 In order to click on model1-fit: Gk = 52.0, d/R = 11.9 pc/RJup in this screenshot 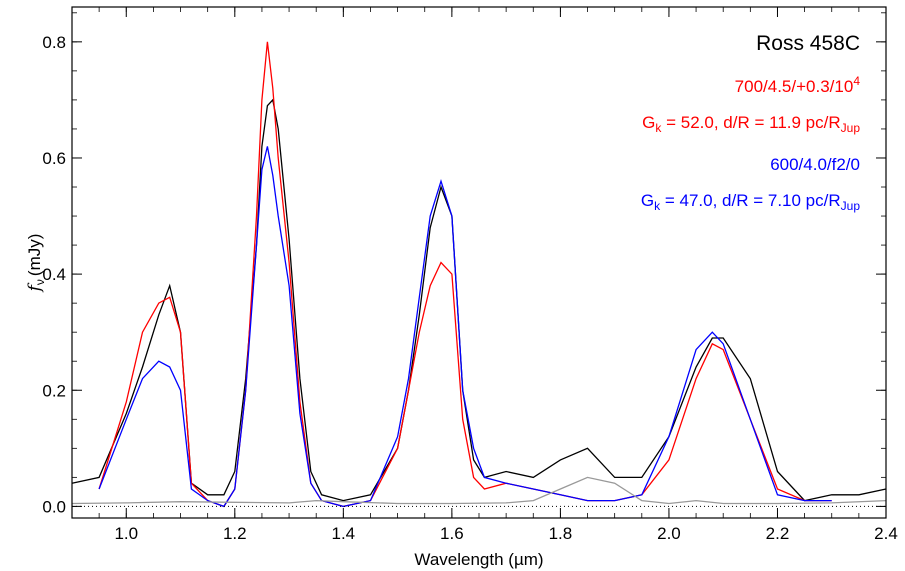, I will do `click(751, 124)`.